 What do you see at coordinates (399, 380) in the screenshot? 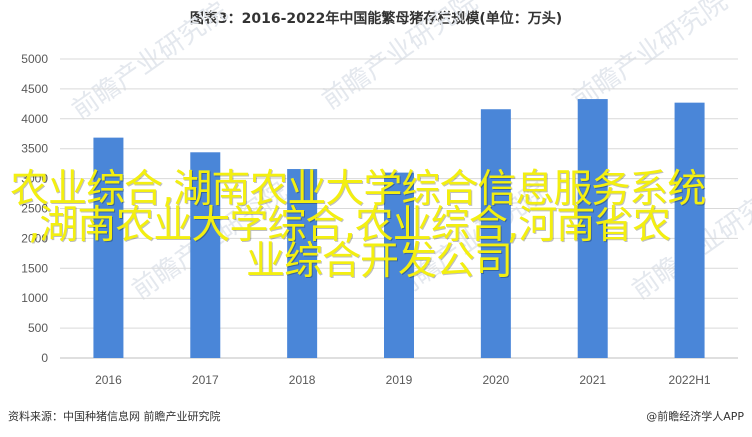
I see `x-tick-label: 2019` at bounding box center [399, 380].